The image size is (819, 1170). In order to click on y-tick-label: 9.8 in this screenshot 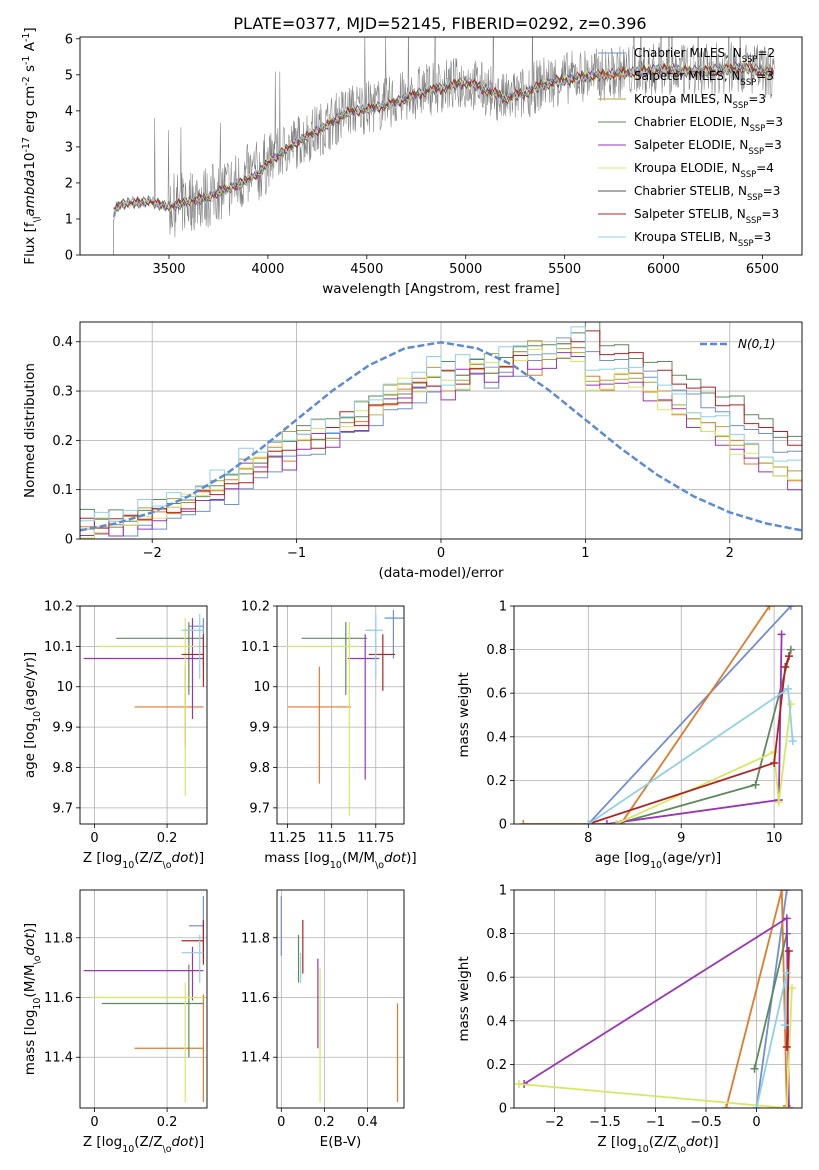, I will do `click(259, 768)`.